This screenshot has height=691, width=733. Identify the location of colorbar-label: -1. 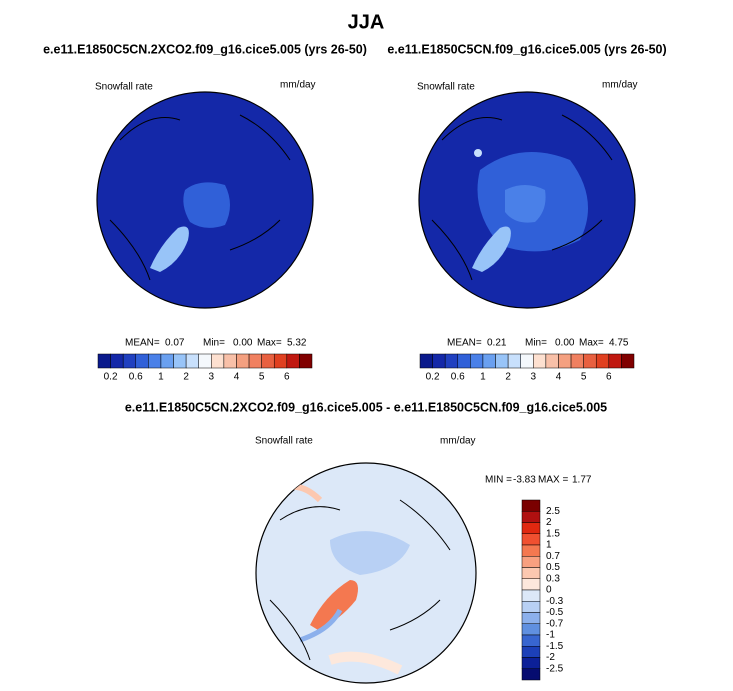
(550, 635).